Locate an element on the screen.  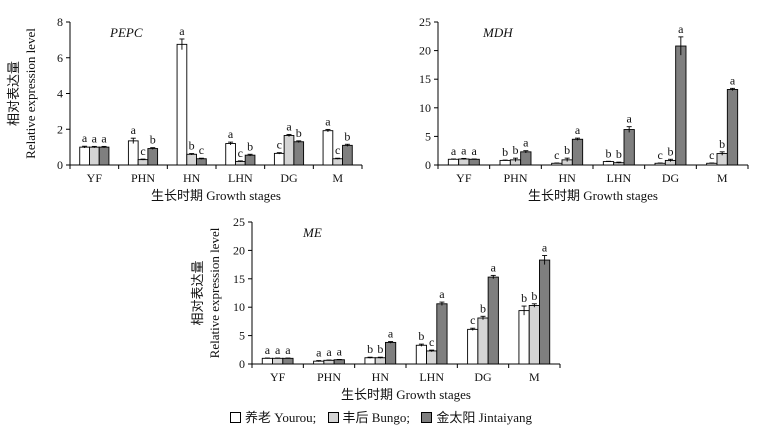
y-axis-label-cn: 相对表达量 is located at coordinates (13, 93).